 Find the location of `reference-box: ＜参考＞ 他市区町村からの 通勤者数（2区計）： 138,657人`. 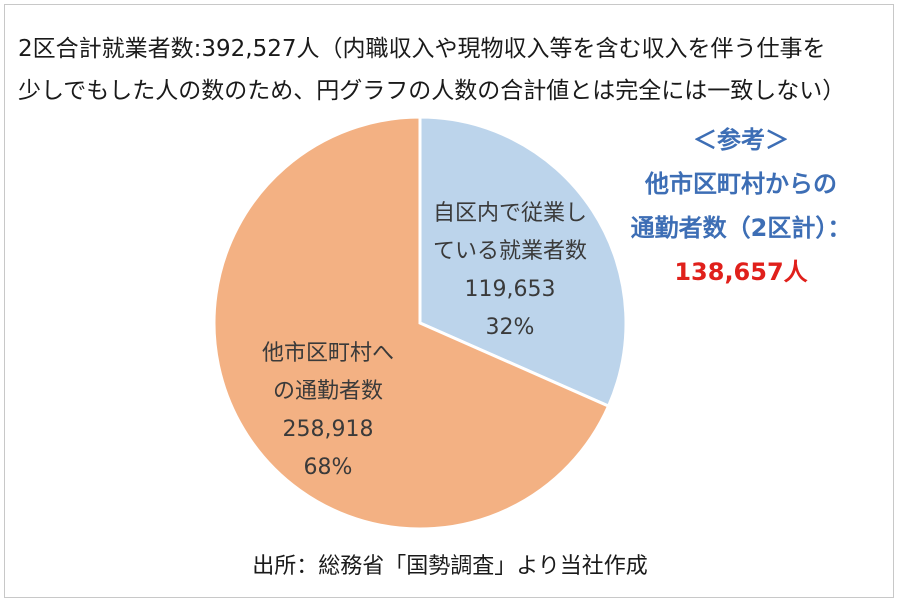

reference-box: ＜参考＞ 他市区町村からの 通勤者数（2区計）： 138,657人 is located at coordinates (741, 206).